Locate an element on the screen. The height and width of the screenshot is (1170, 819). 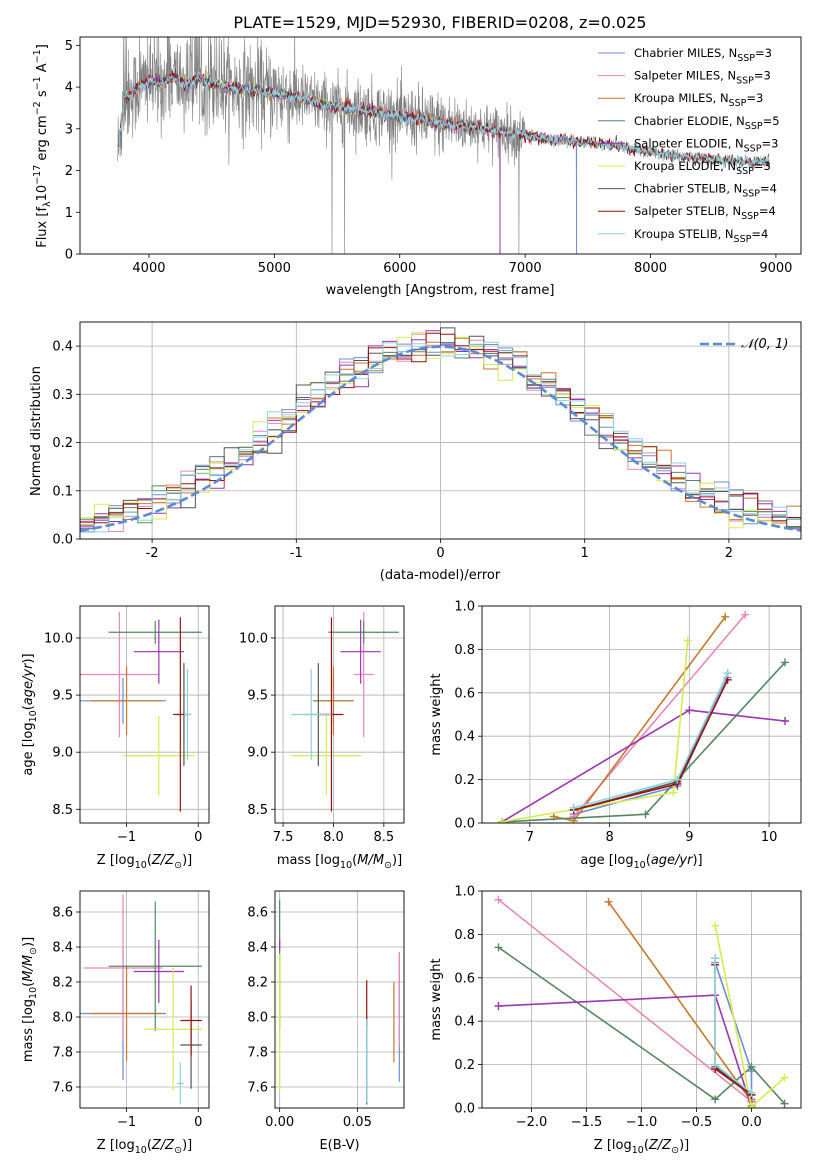
z-age-panel-plot is located at coordinates (141, 711).